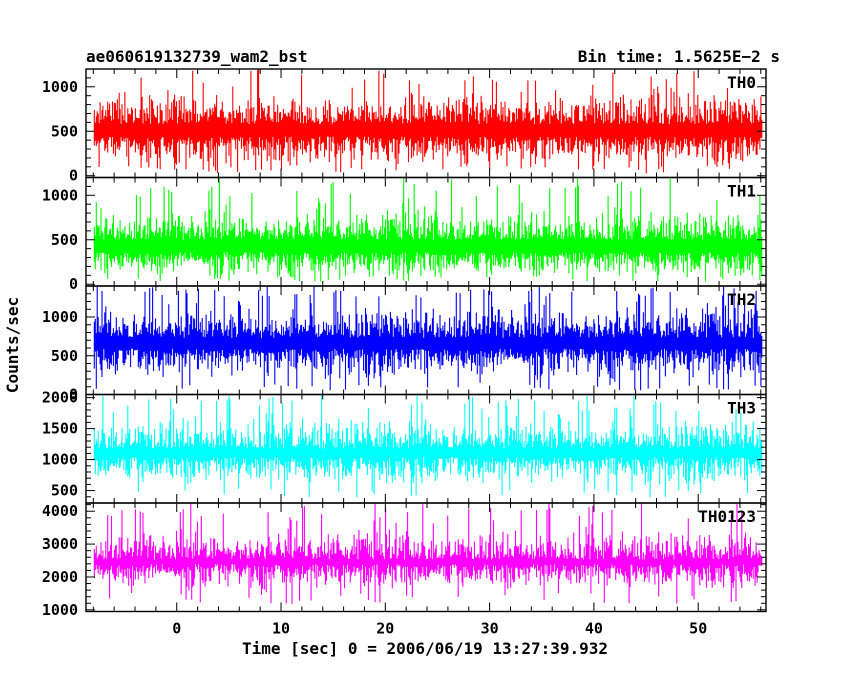 The width and height of the screenshot is (850, 680). I want to click on series-trace-th3, so click(428, 446).